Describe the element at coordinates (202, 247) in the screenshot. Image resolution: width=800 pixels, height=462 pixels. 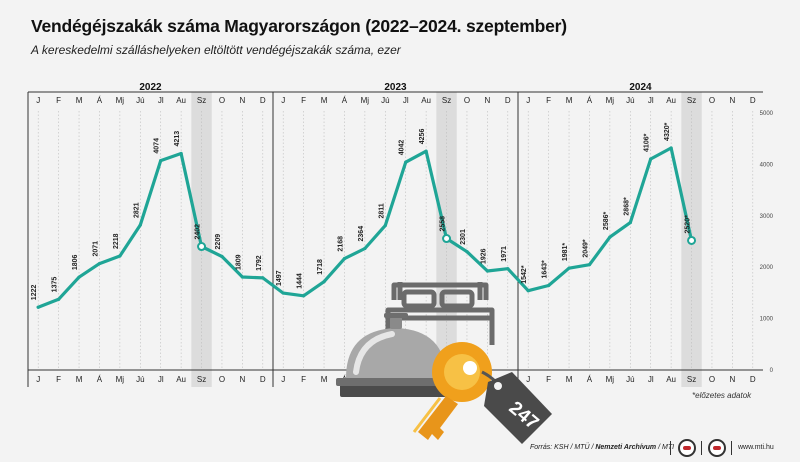
I see `september-data-point` at that location.